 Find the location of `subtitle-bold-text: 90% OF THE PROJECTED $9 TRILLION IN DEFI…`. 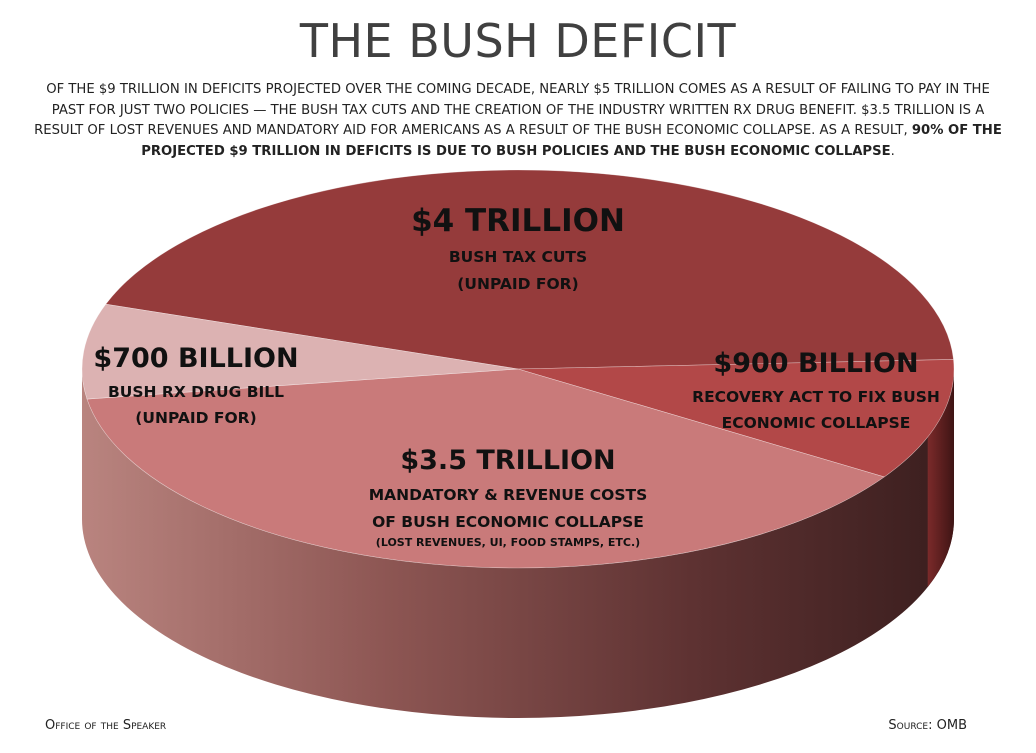

subtitle-bold-text: 90% OF THE PROJECTED $9 TRILLION IN DEFI… is located at coordinates (571, 141).